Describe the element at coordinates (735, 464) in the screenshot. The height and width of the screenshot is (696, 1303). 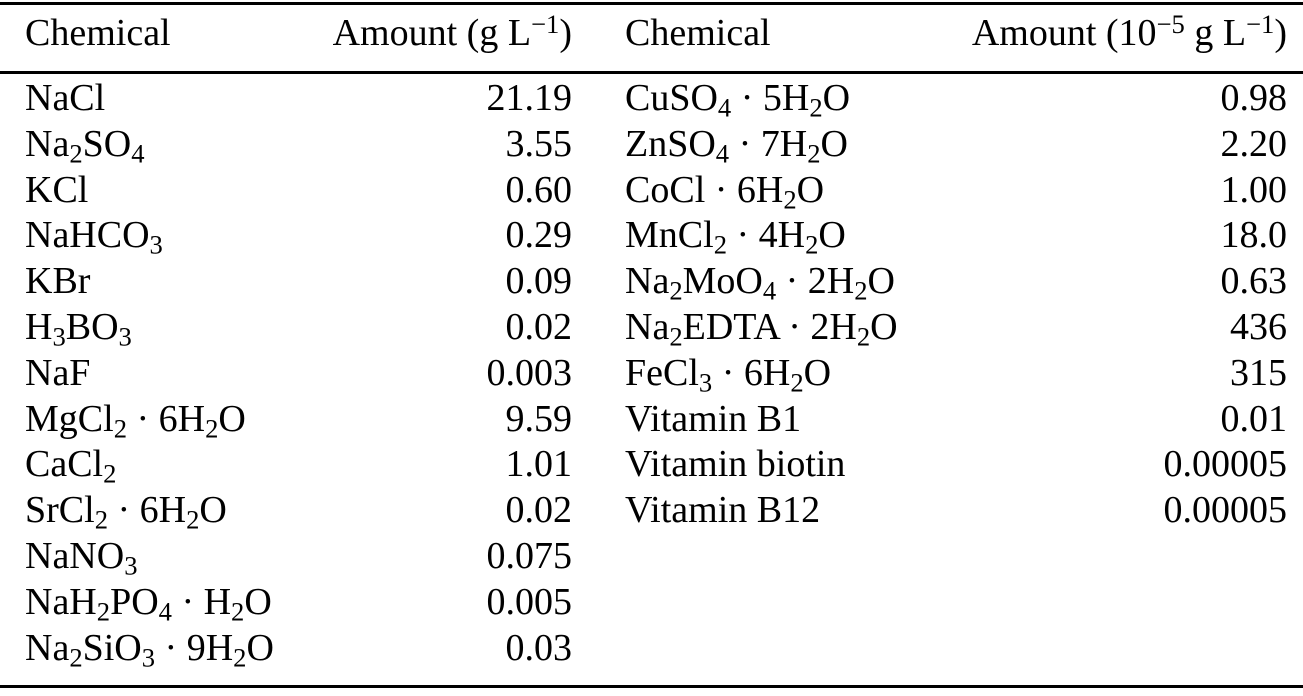
I see `chemical-cell: Vitamin biotin` at that location.